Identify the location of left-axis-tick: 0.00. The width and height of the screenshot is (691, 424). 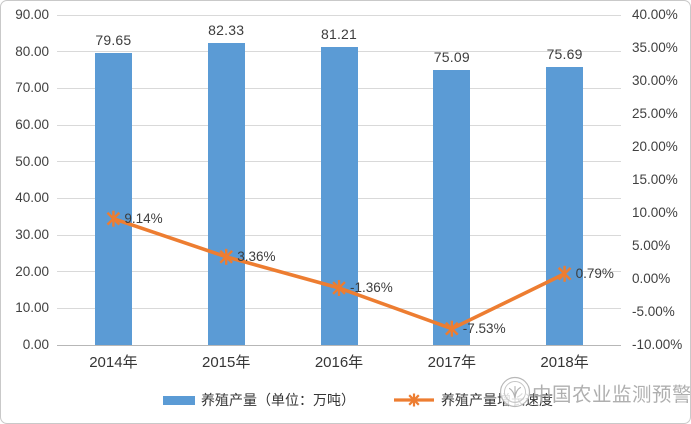
(35, 344).